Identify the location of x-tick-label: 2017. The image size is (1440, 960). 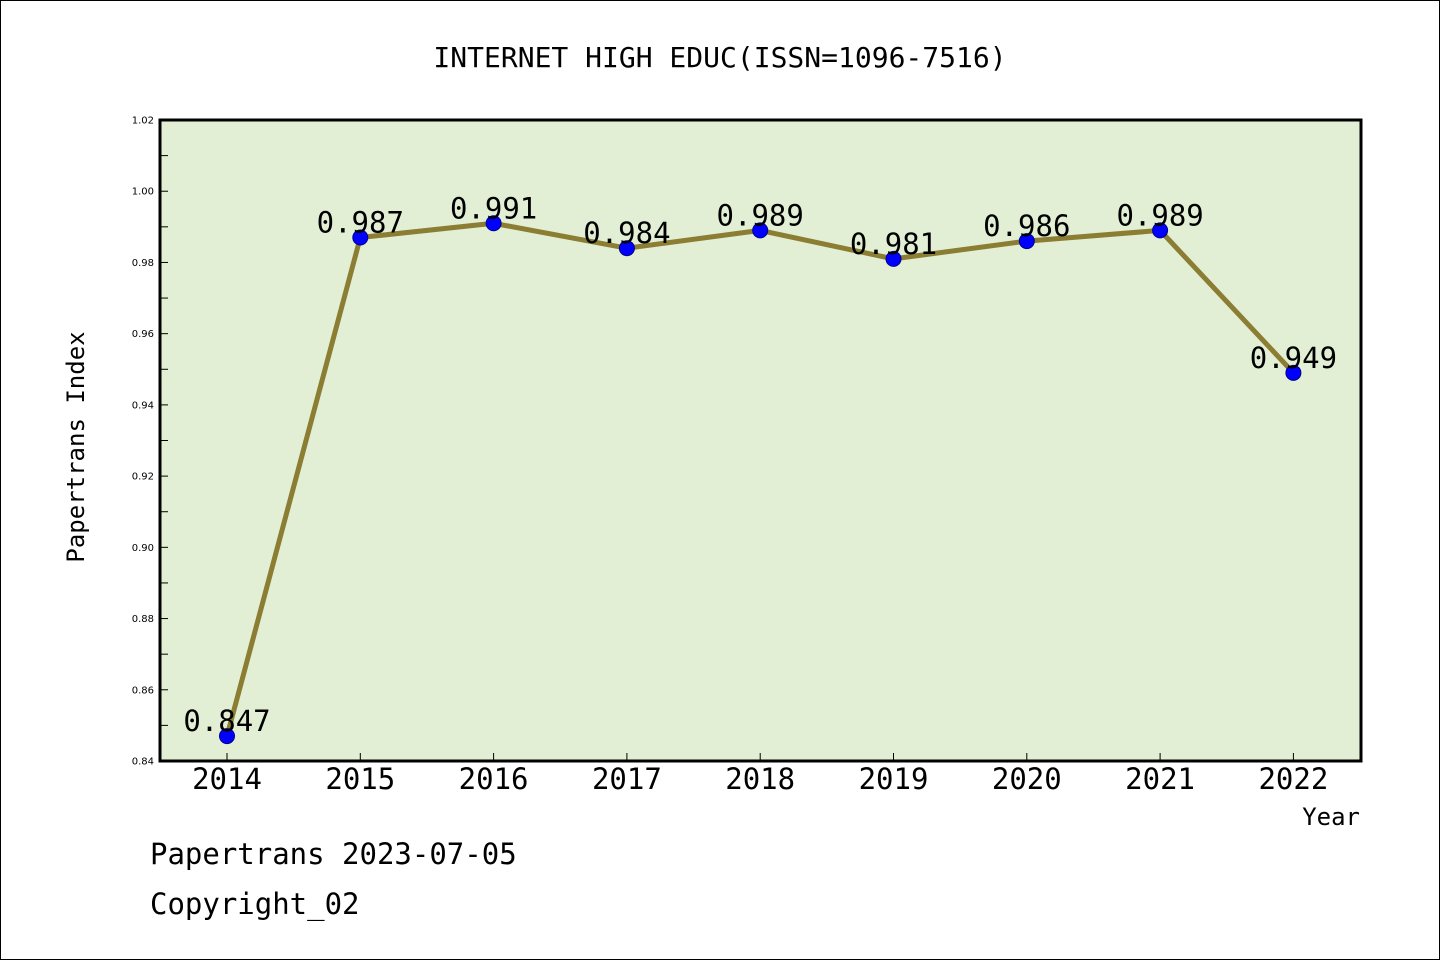
(627, 779).